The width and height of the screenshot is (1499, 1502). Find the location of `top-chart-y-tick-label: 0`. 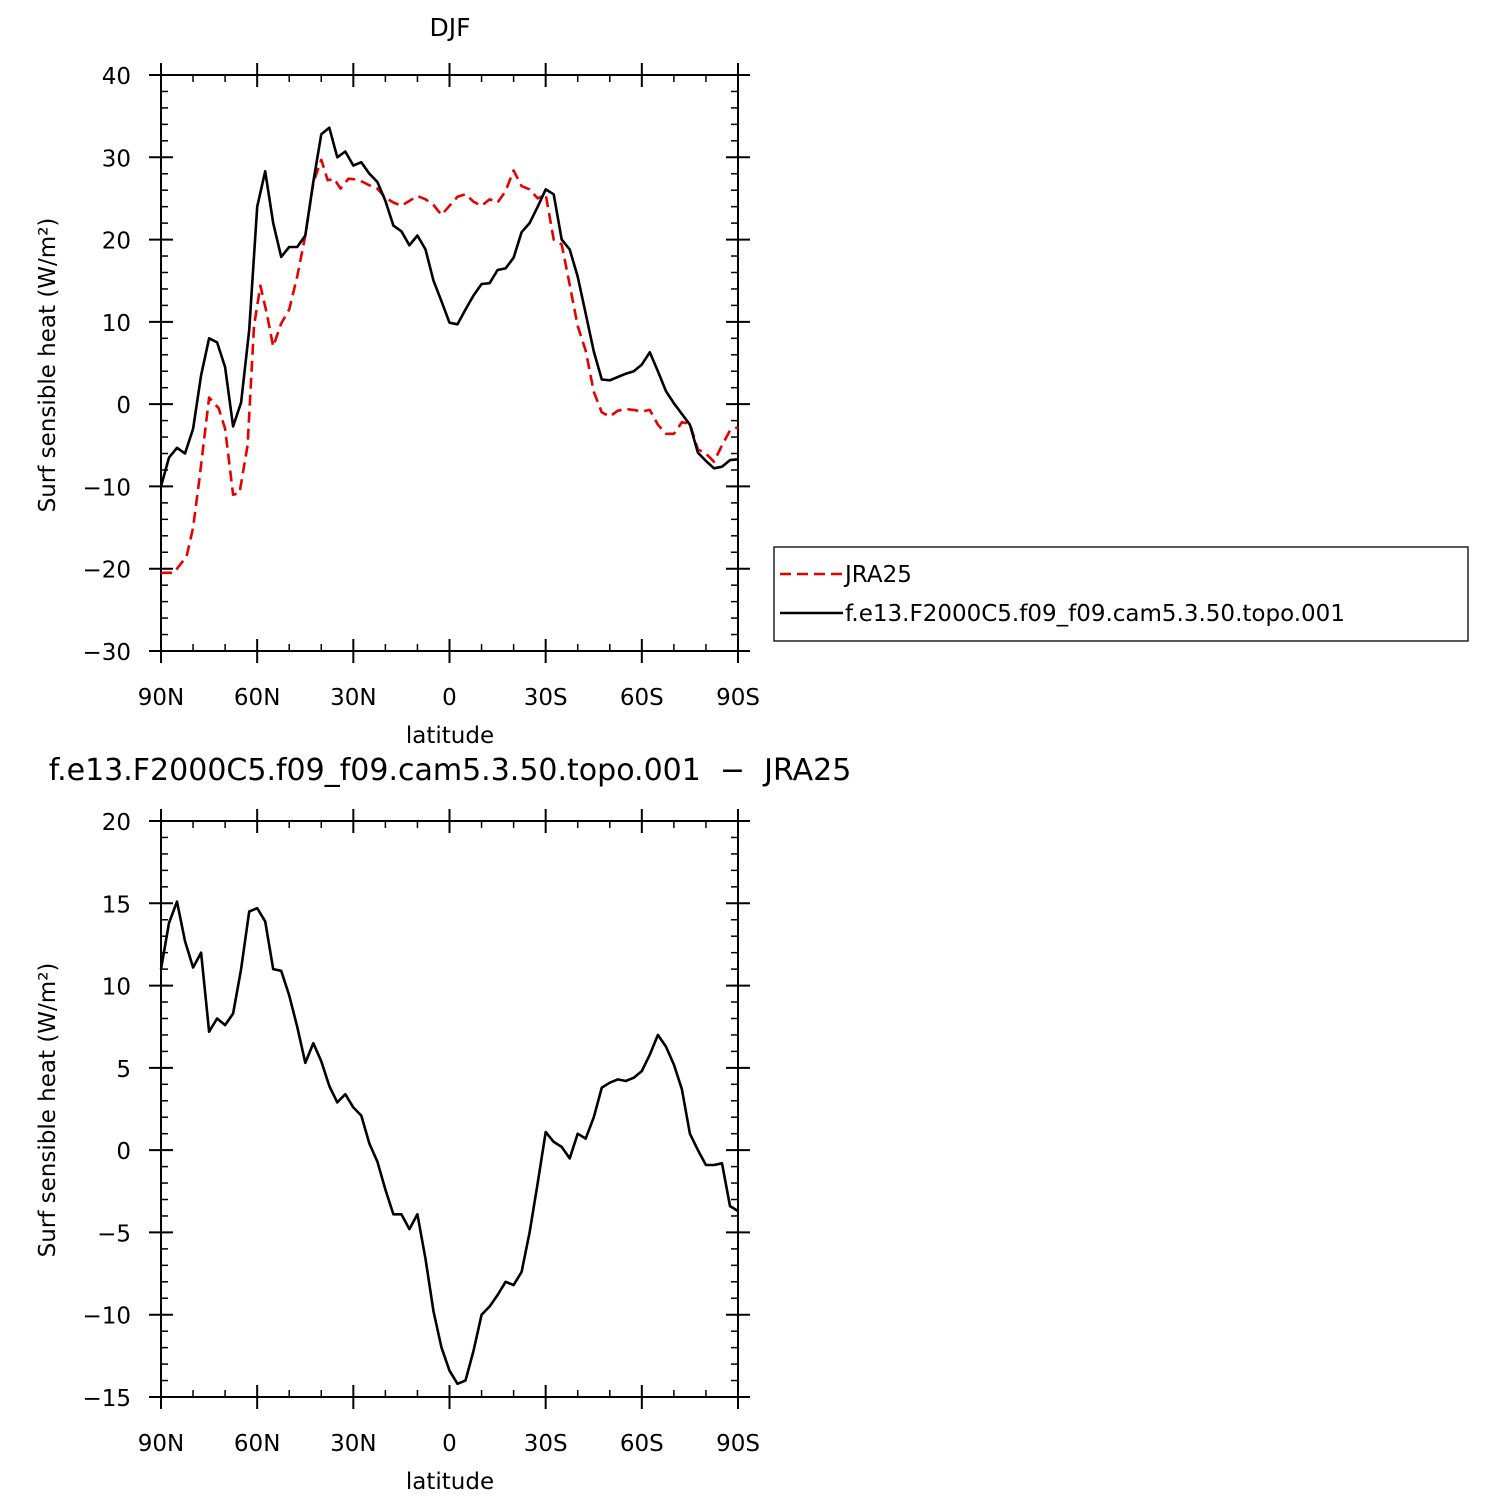

top-chart-y-tick-label: 0 is located at coordinates (123, 406).